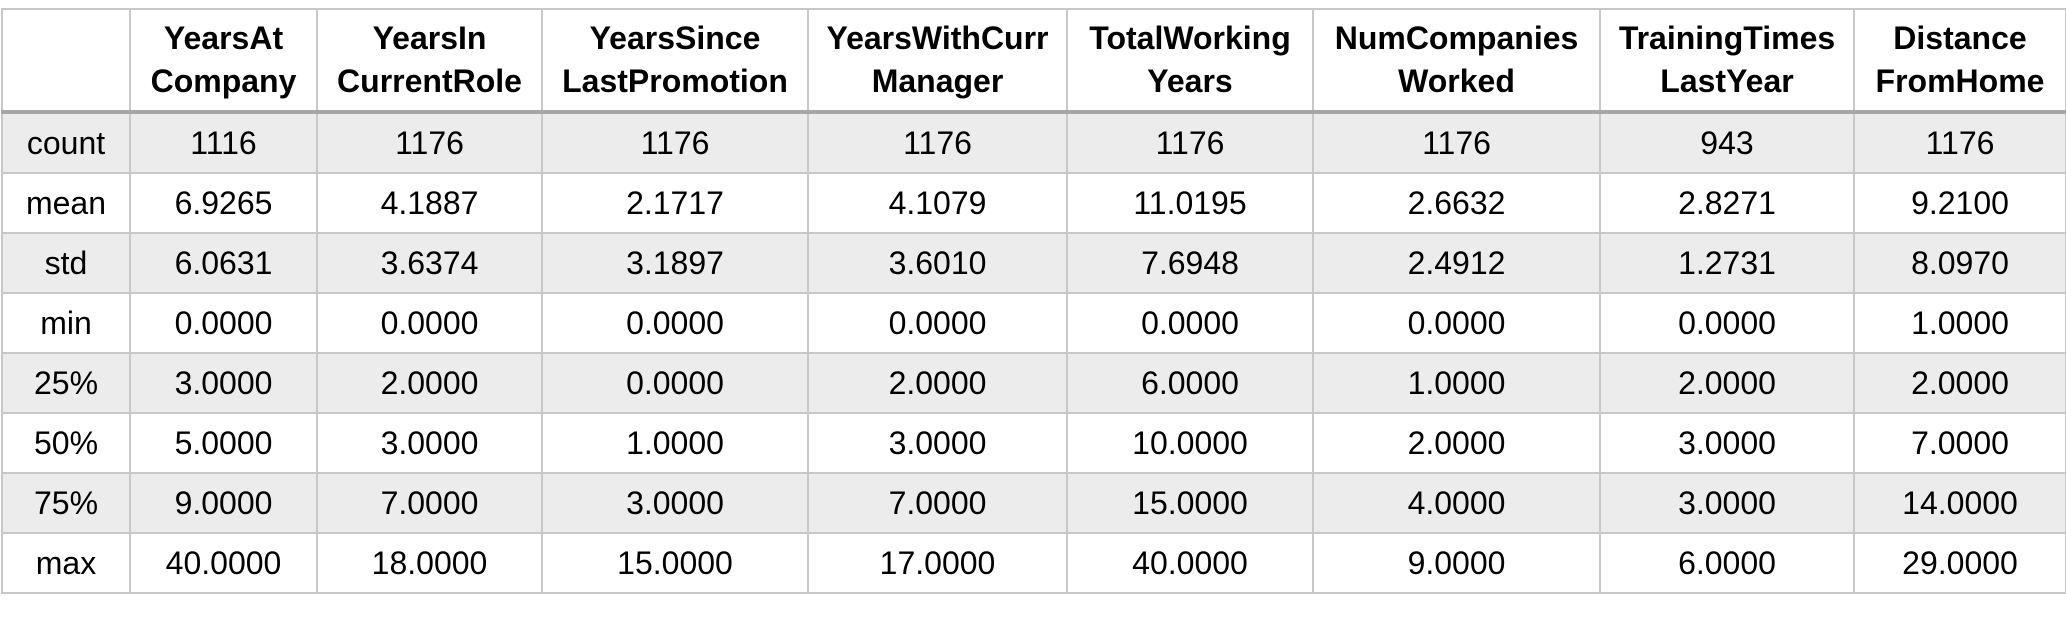 This screenshot has height=622, width=2066. I want to click on column-header: YearsSince LastPromotion, so click(675, 61).